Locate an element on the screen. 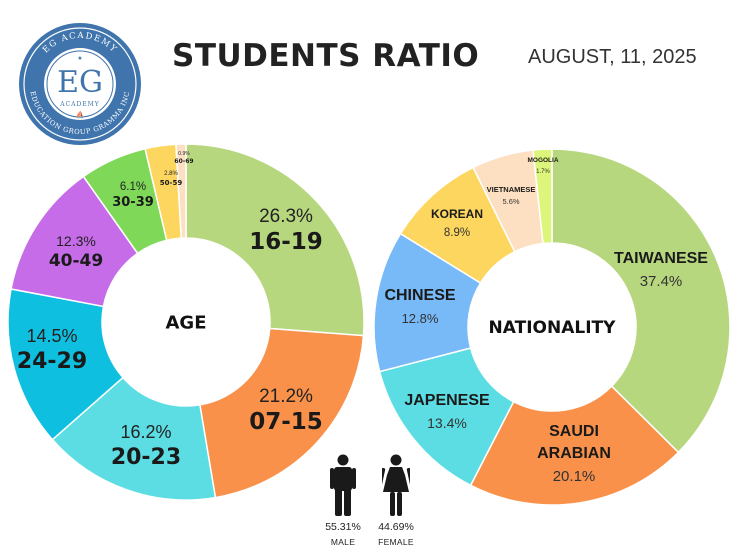 The width and height of the screenshot is (740, 553). data-label-16-19-pct: 26.3% is located at coordinates (286, 216).